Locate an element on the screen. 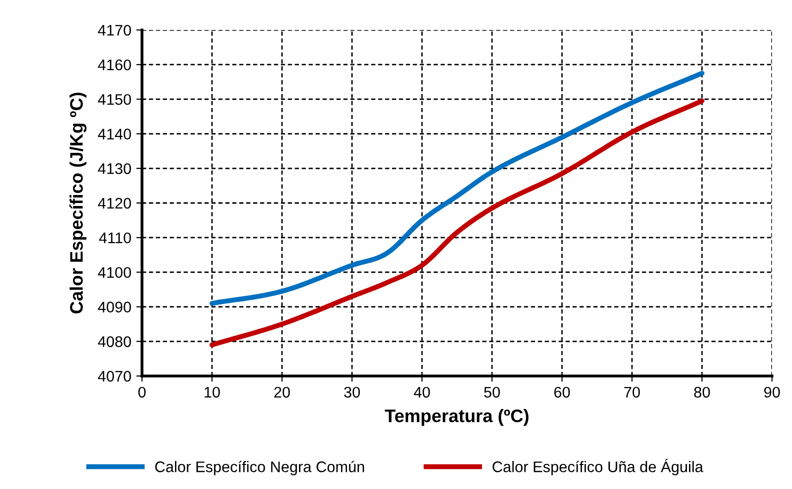  x-tick-label: 40 is located at coordinates (422, 392).